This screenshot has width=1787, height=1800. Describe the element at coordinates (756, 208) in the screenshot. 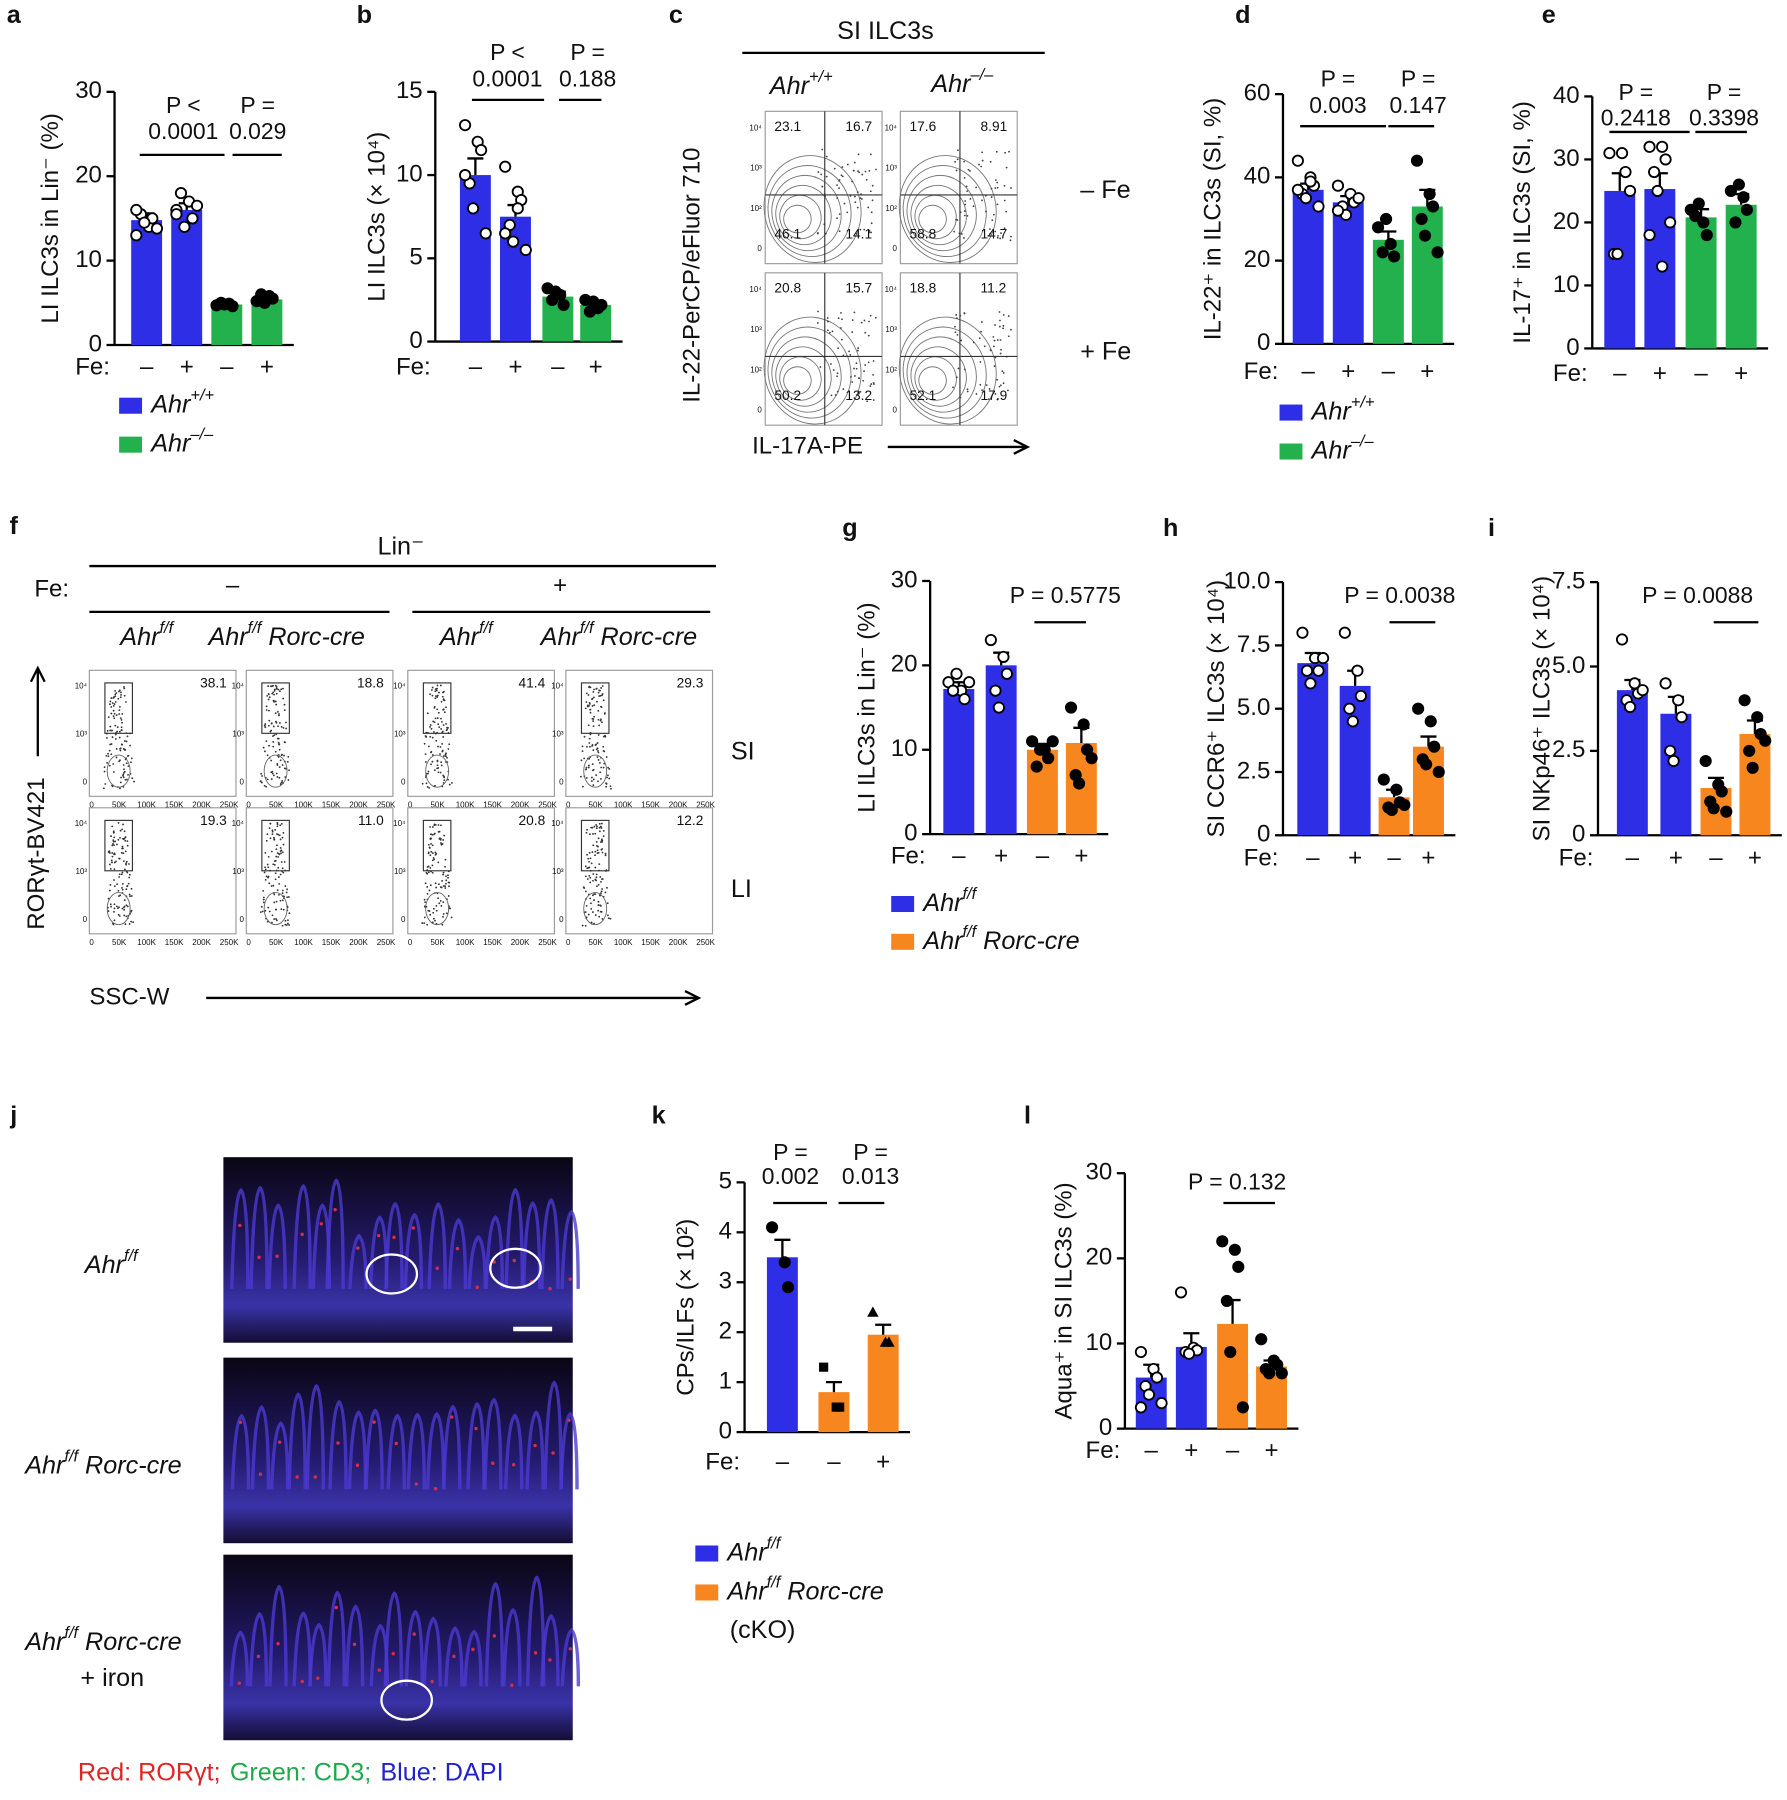

I see `y-tick-label: 10²` at that location.